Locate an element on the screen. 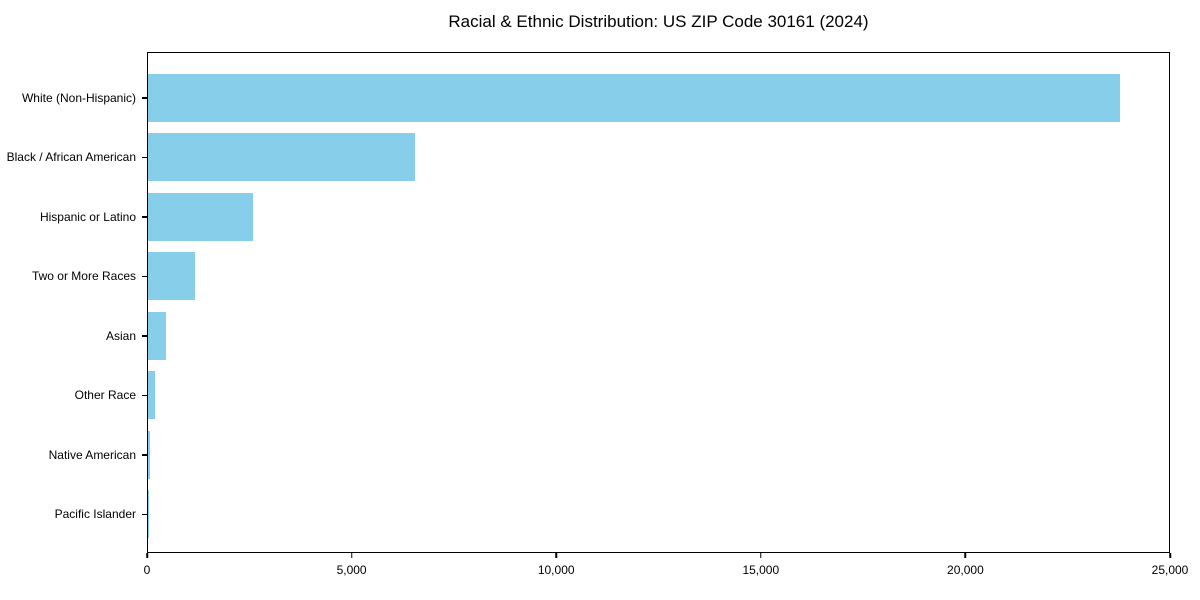 This screenshot has height=600, width=1200. x-tick-label: 5,000 is located at coordinates (351, 570).